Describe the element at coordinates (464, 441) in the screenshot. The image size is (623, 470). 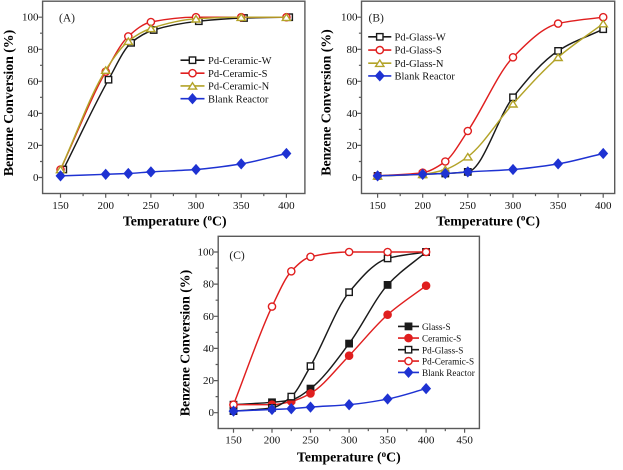
I see `svg-text: 450` at that location.